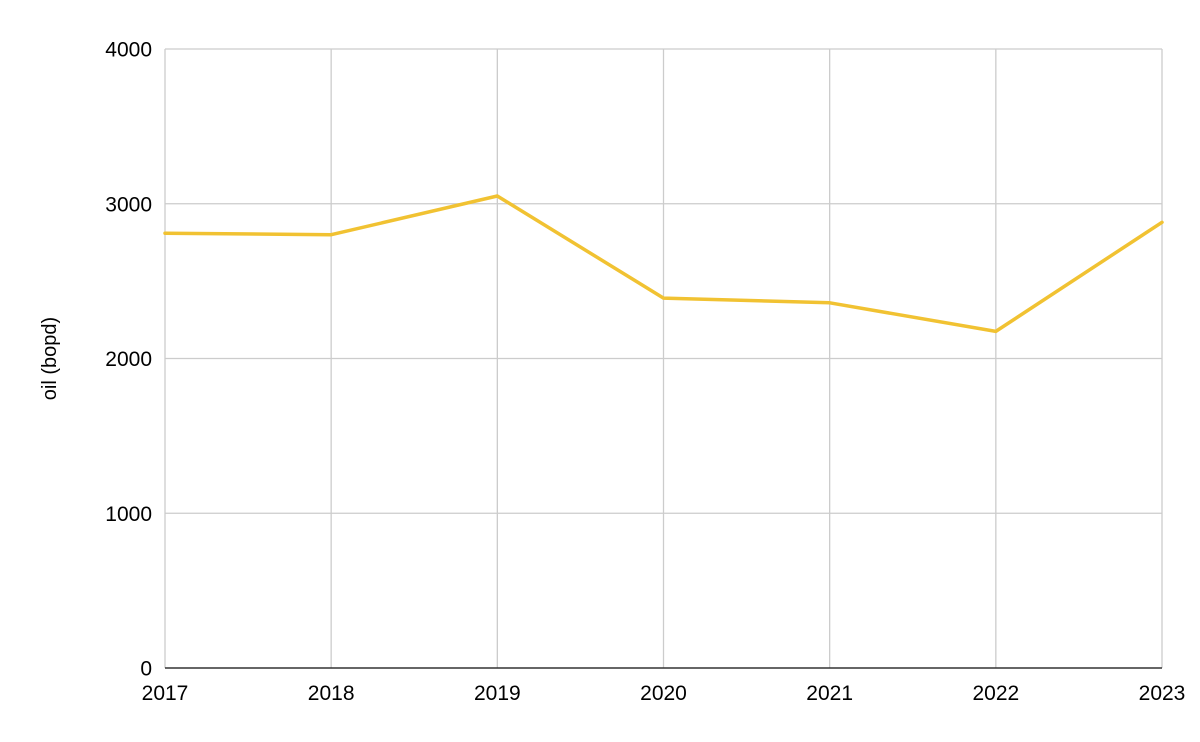  What do you see at coordinates (497, 693) in the screenshot?
I see `x-tick-label: 2019` at bounding box center [497, 693].